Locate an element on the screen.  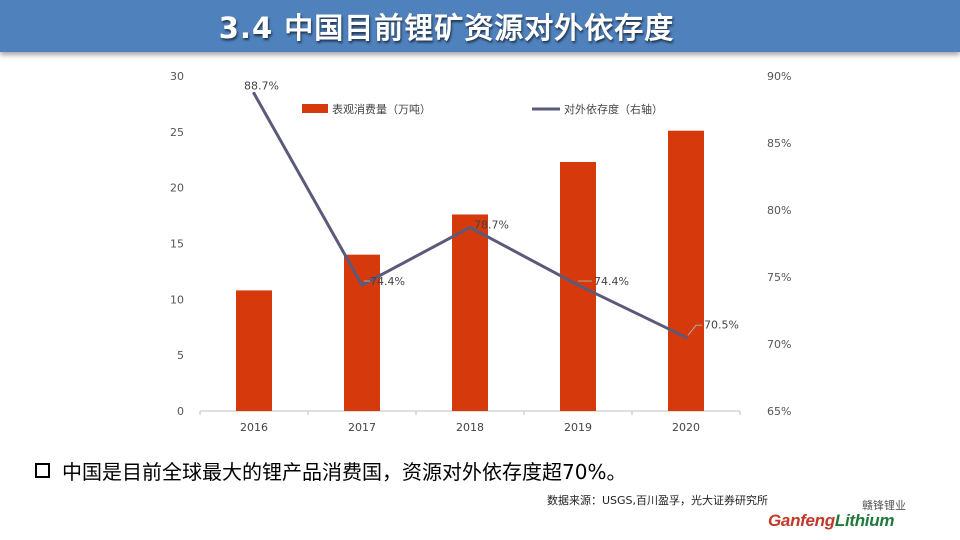
bullet-square-icon is located at coordinates (42, 470).